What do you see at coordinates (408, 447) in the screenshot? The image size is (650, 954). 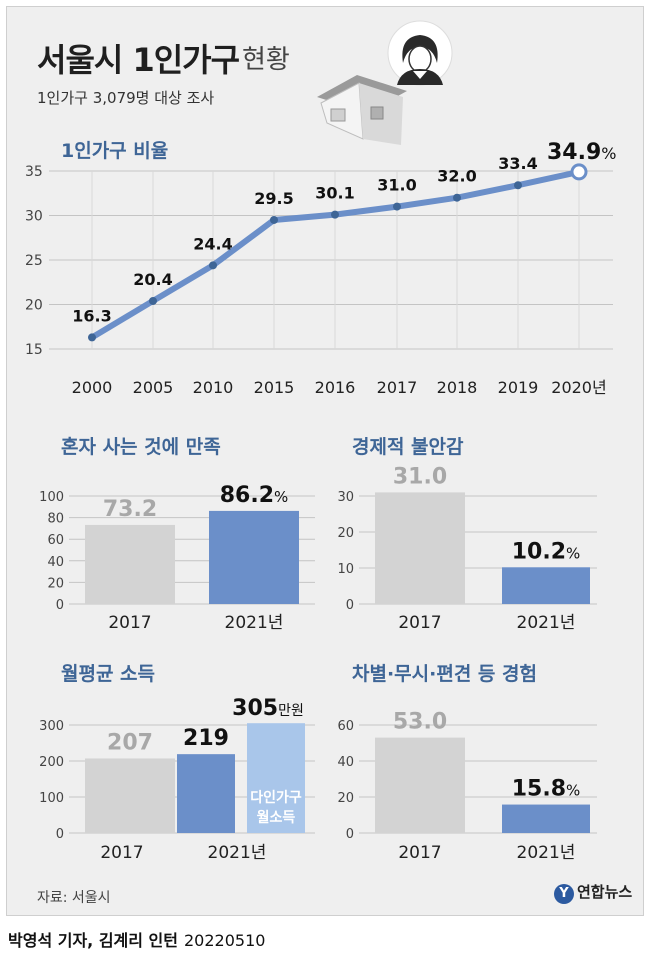 I see `economic-anxiety-chart-title: 경제적 불안감` at bounding box center [408, 447].